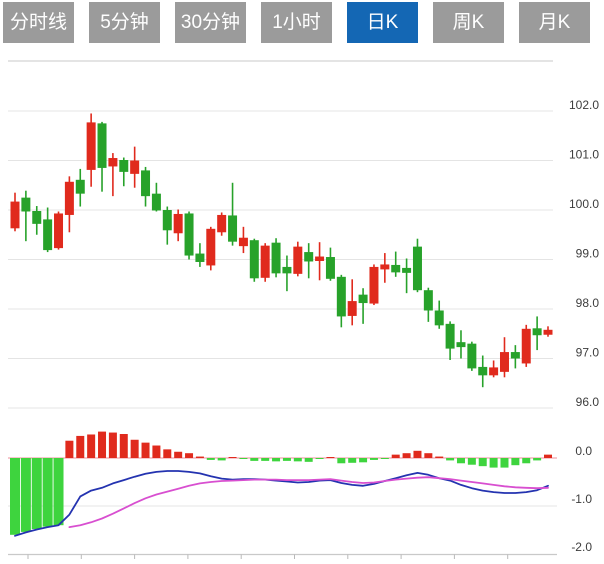 This screenshot has height=564, width=604. What do you see at coordinates (581, 547) in the screenshot?
I see `macd-axis-label: -2.0` at bounding box center [581, 547].